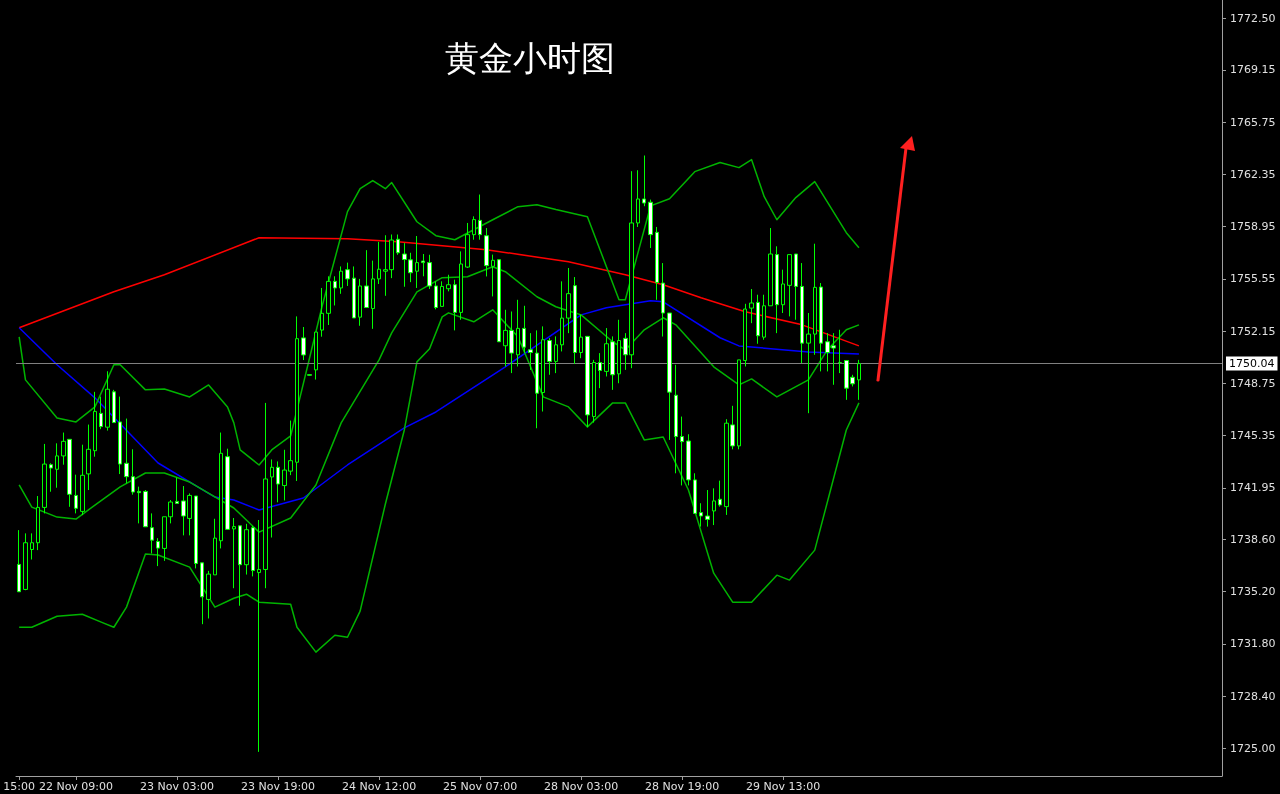 The width and height of the screenshot is (1280, 794). What do you see at coordinates (1253, 436) in the screenshot?
I see `y-tick-label: 1745.35` at bounding box center [1253, 436].